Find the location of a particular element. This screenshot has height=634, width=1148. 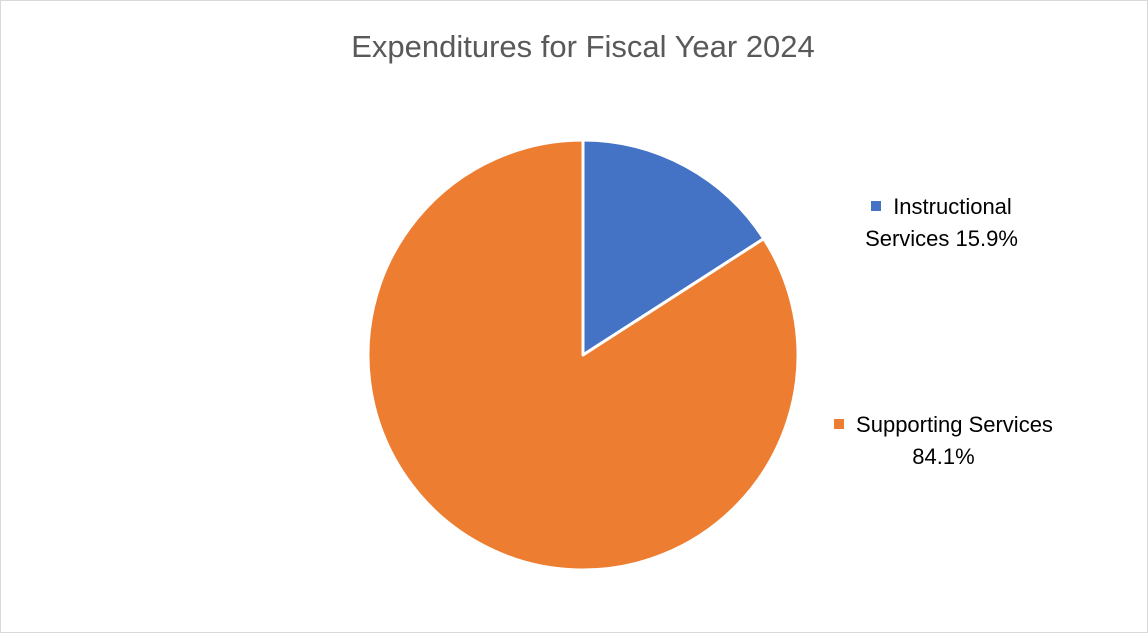

pie-slice-instructional-services is located at coordinates (673, 247).